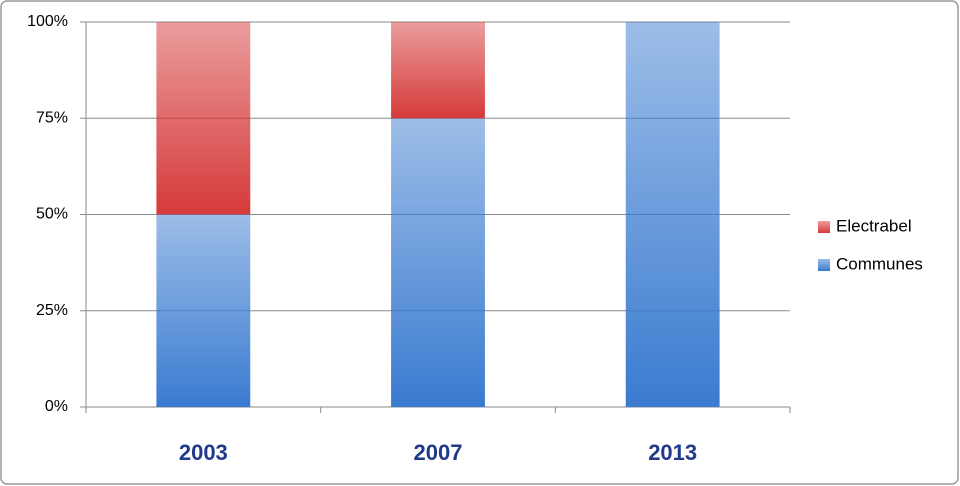 The width and height of the screenshot is (960, 486). I want to click on x-tick-label: 2013, so click(672, 452).